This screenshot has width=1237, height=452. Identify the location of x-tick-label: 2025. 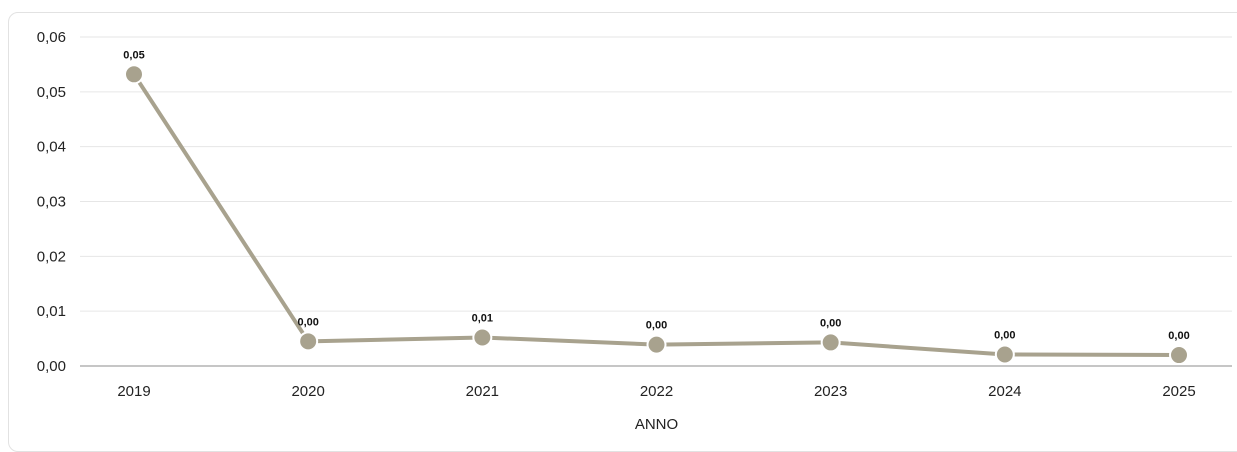
(1178, 391).